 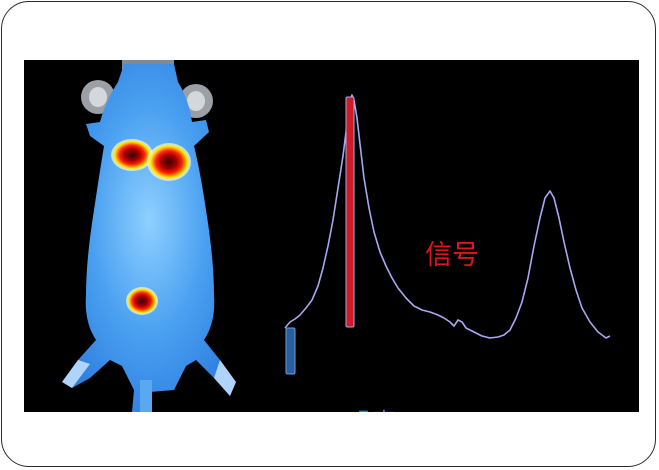 I want to click on noise-label: 噪声, so click(x=372, y=410).